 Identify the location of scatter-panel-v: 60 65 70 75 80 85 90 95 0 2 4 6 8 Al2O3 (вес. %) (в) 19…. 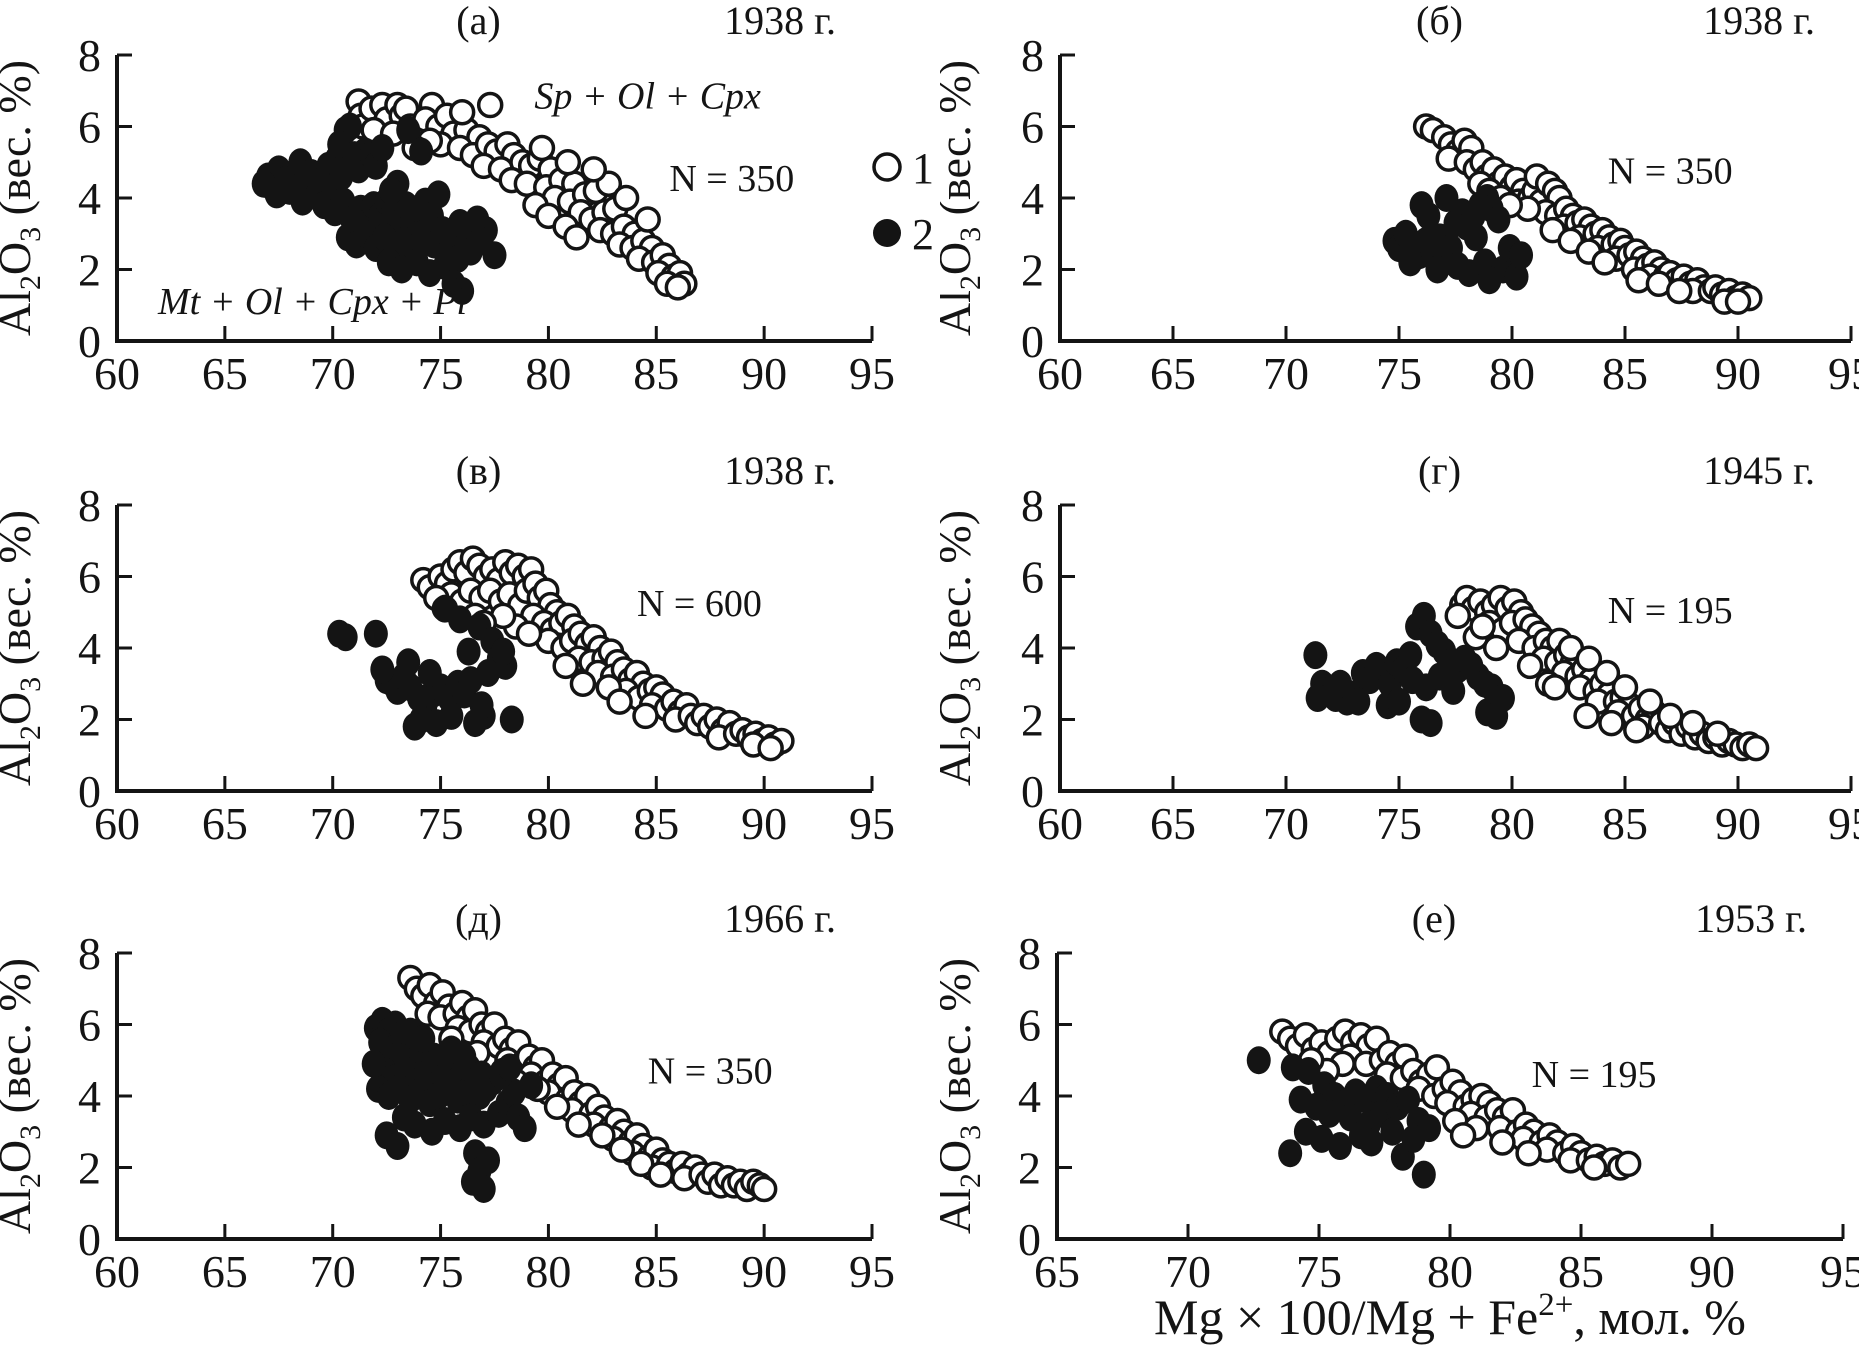
(447, 649).